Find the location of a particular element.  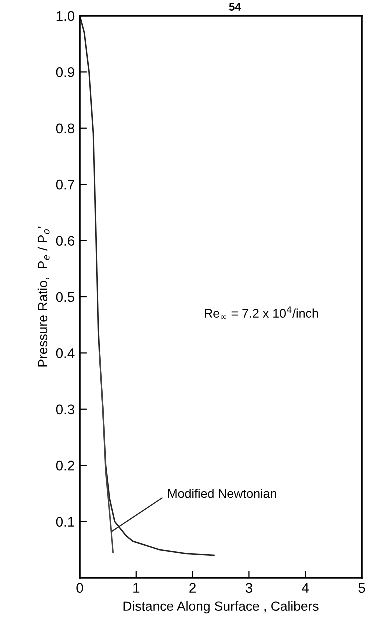

annotation: Re$_{∞}$ = 7.2 x 10$^{4}$/inch is located at coordinates (261, 312).